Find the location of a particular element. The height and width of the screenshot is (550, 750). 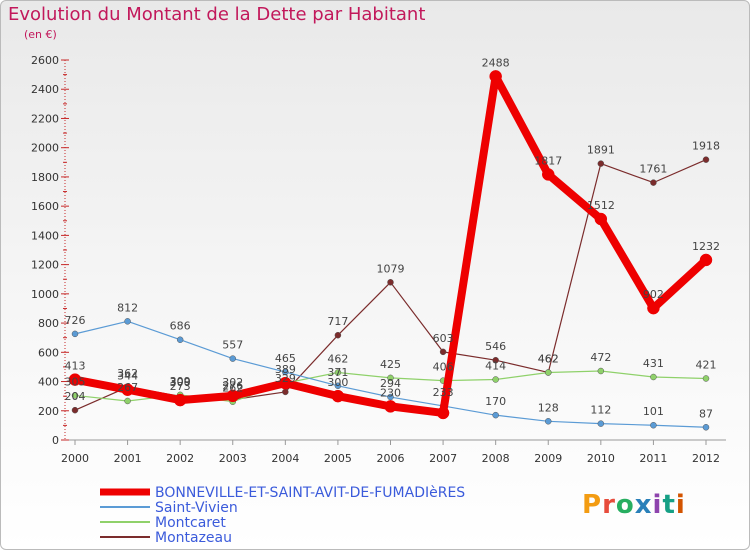

data-label: 112 is located at coordinates (600, 410).